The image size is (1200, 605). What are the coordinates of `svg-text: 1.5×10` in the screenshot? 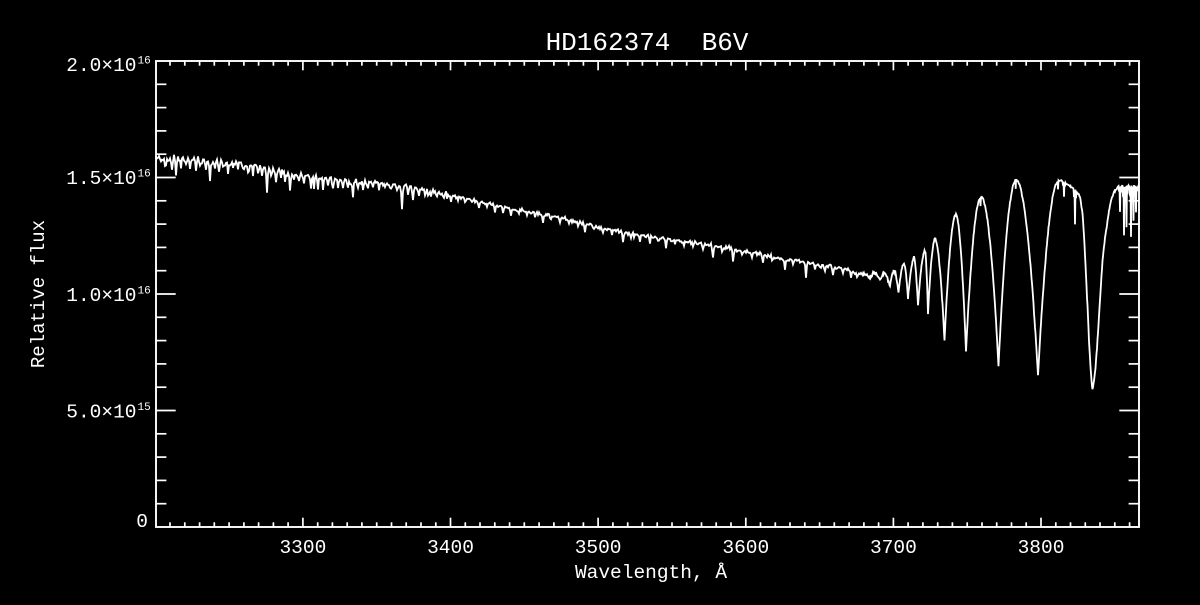 It's located at (101, 179).